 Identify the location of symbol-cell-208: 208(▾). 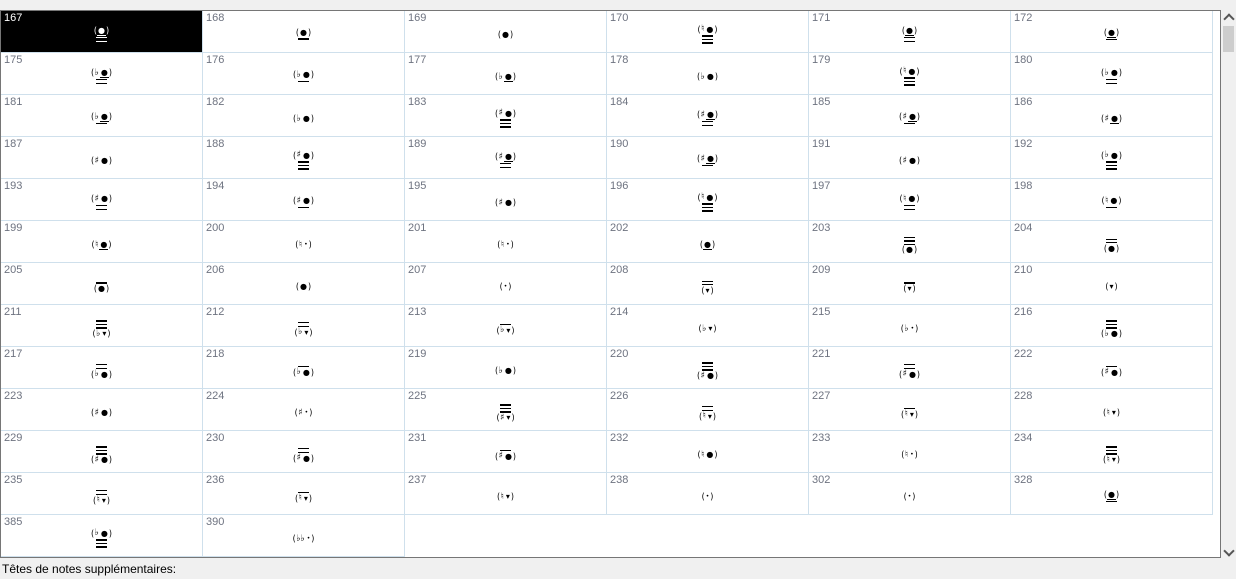
(708, 284).